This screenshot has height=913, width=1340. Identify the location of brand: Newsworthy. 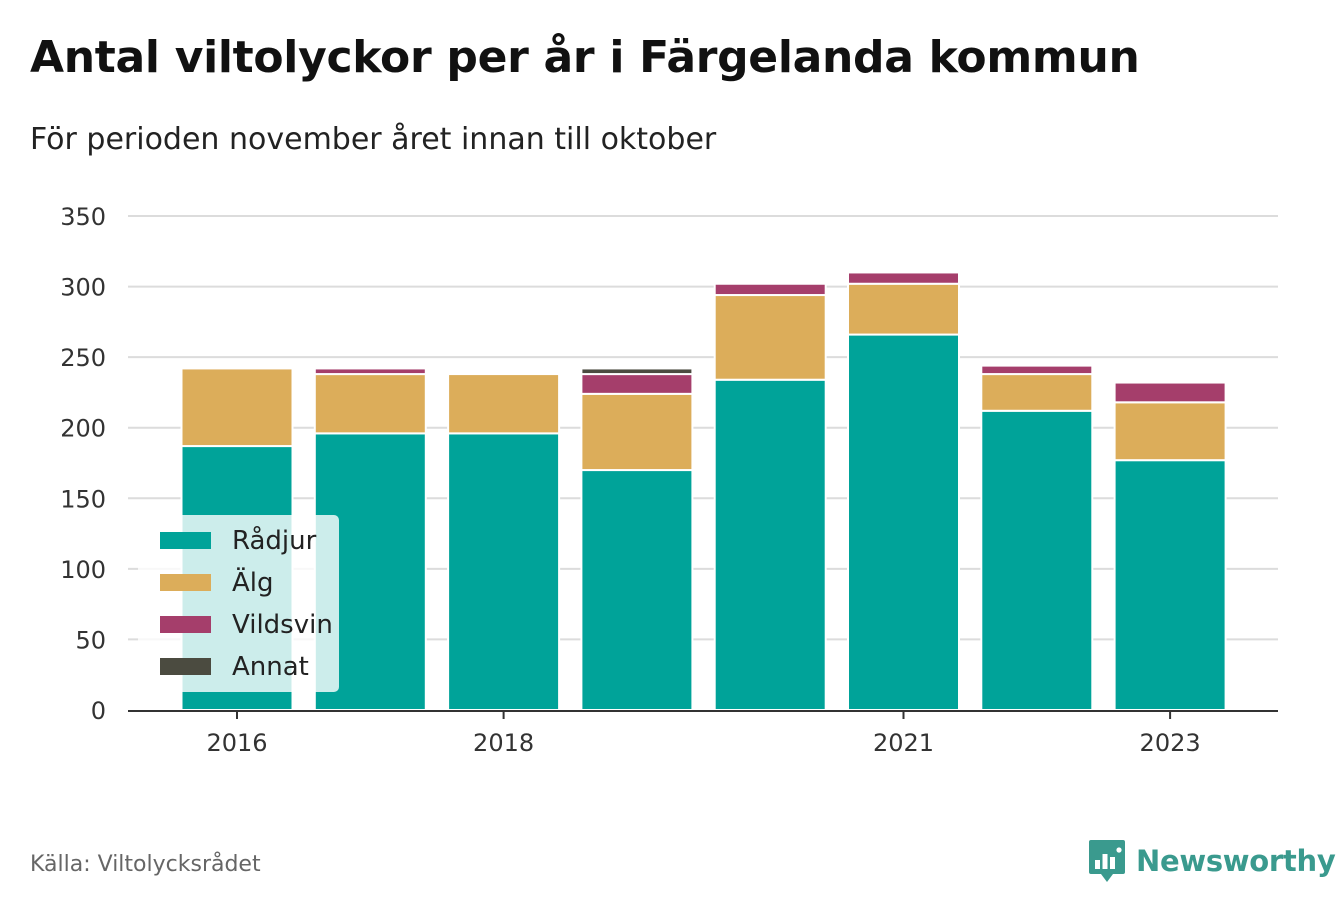
(1212, 861).